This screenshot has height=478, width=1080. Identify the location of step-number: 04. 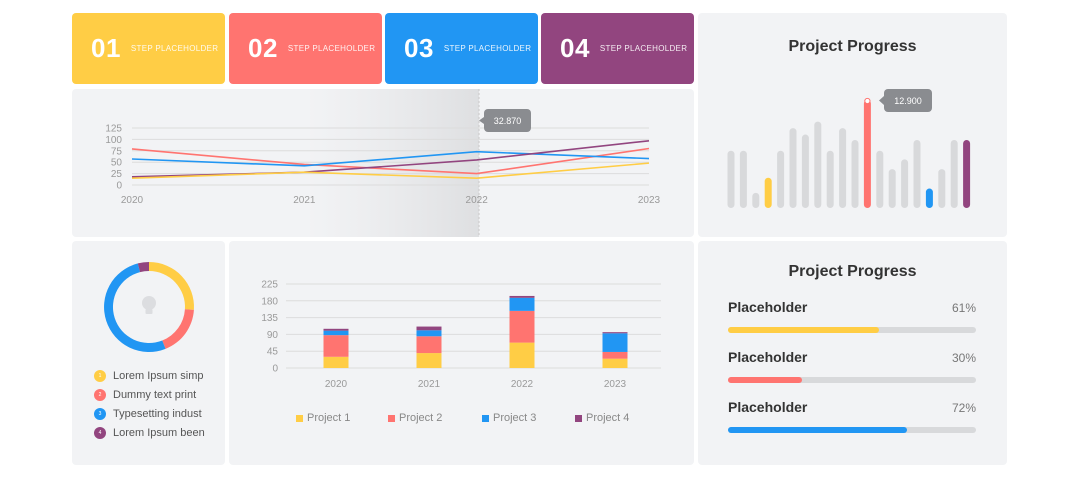
(575, 48).